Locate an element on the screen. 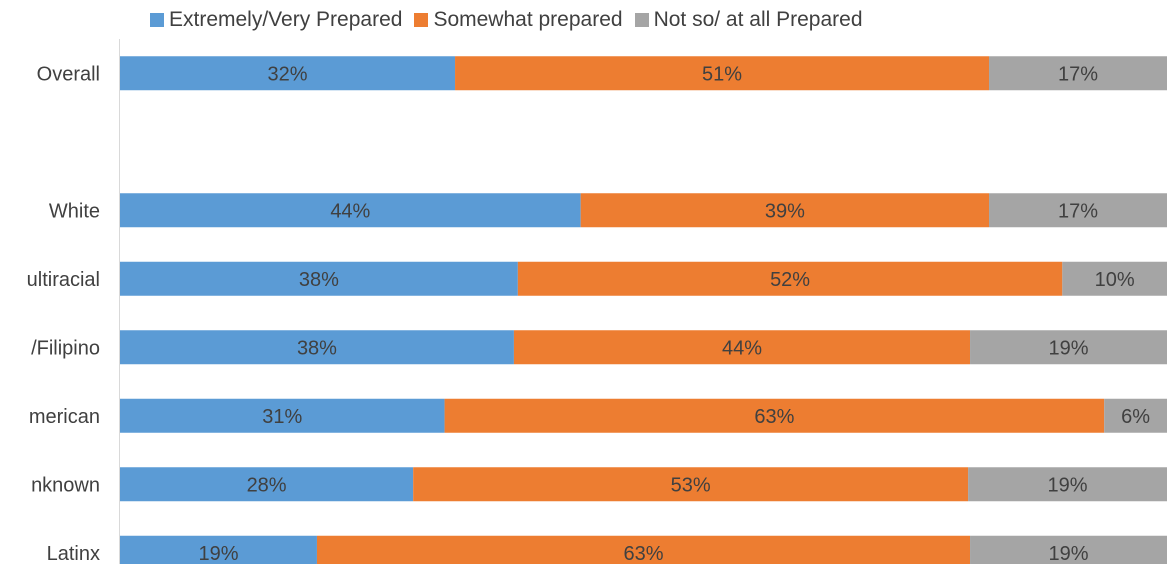  data-label: 51% is located at coordinates (722, 74).